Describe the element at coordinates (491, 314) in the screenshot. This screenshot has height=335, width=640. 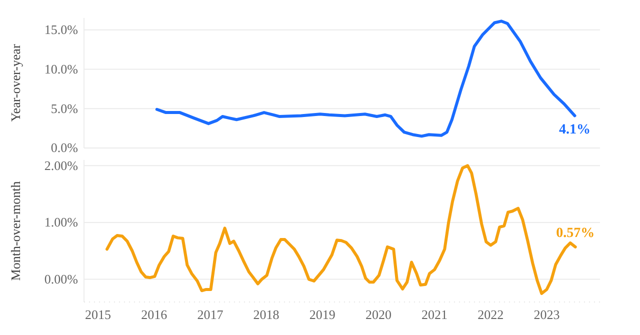
I see `x-tick-label: 2022` at that location.